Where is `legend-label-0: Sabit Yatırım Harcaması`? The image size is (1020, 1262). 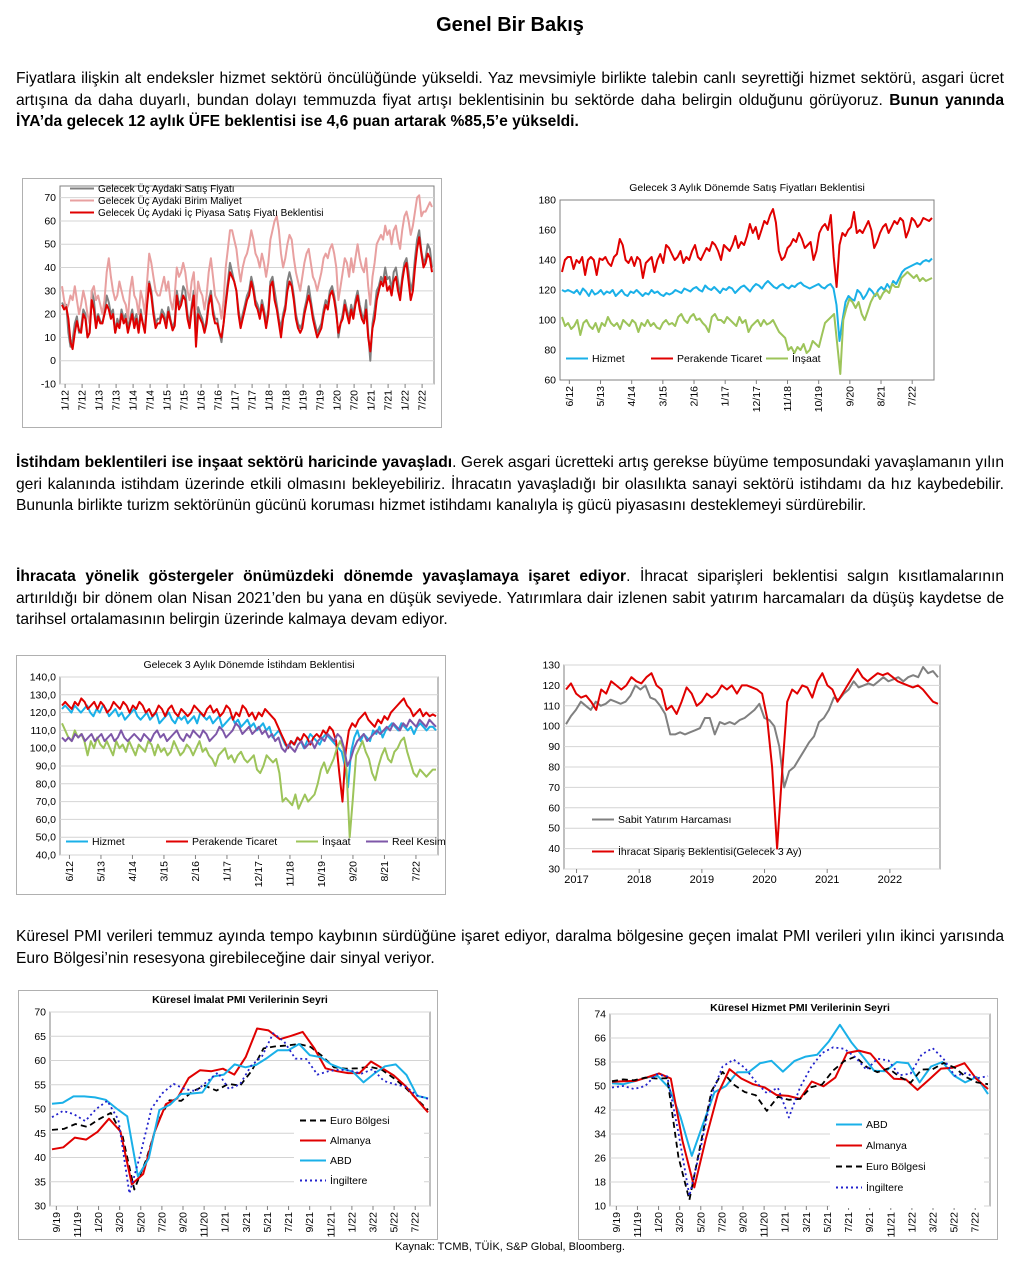
legend-label-0: Sabit Yatırım Harcaması is located at coordinates (674, 820).